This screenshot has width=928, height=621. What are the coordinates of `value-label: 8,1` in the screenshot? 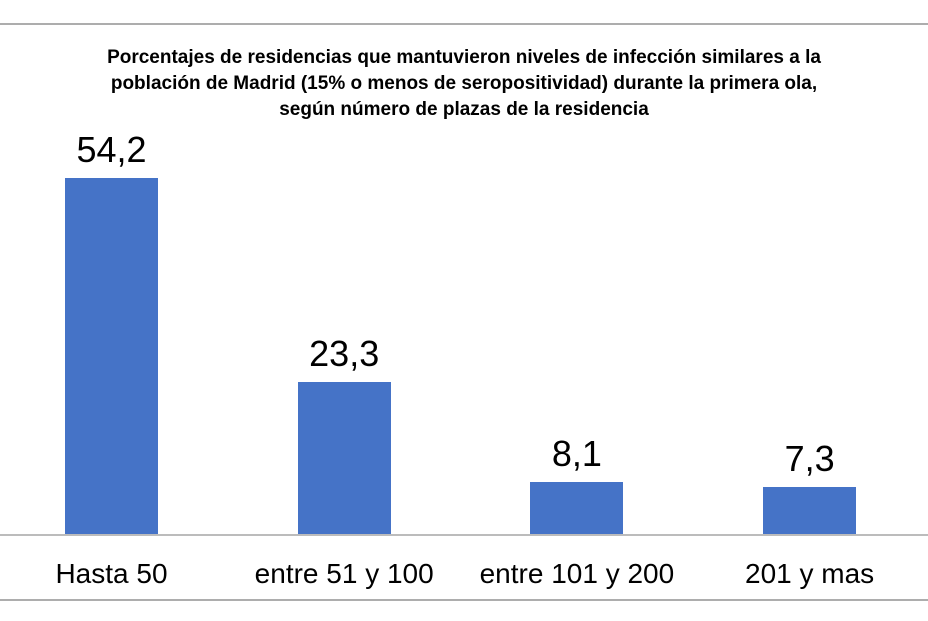 It's located at (576, 453).